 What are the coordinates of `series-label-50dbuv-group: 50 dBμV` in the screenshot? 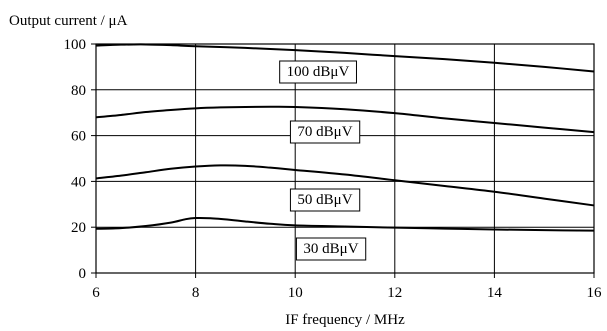 It's located at (325, 200).